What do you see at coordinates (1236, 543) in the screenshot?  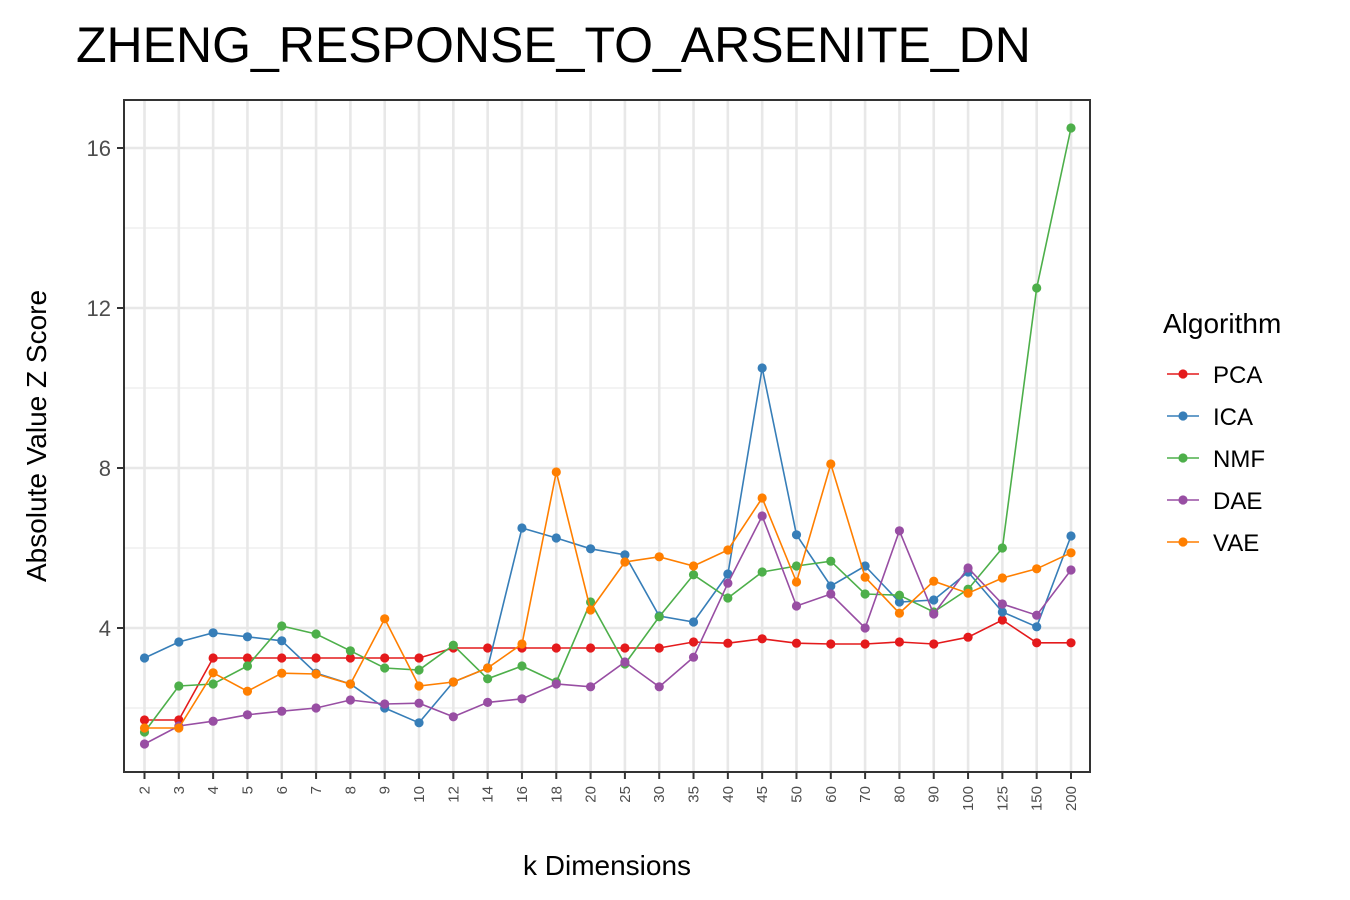 I see `legend-label: VAE` at bounding box center [1236, 543].